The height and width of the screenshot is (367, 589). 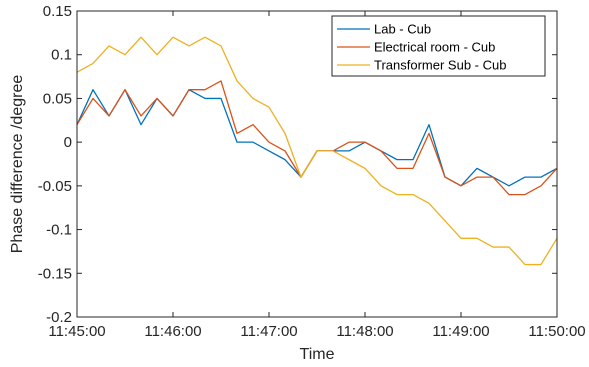 I want to click on x-tick-label-3: 11:48:00, so click(x=364, y=331).